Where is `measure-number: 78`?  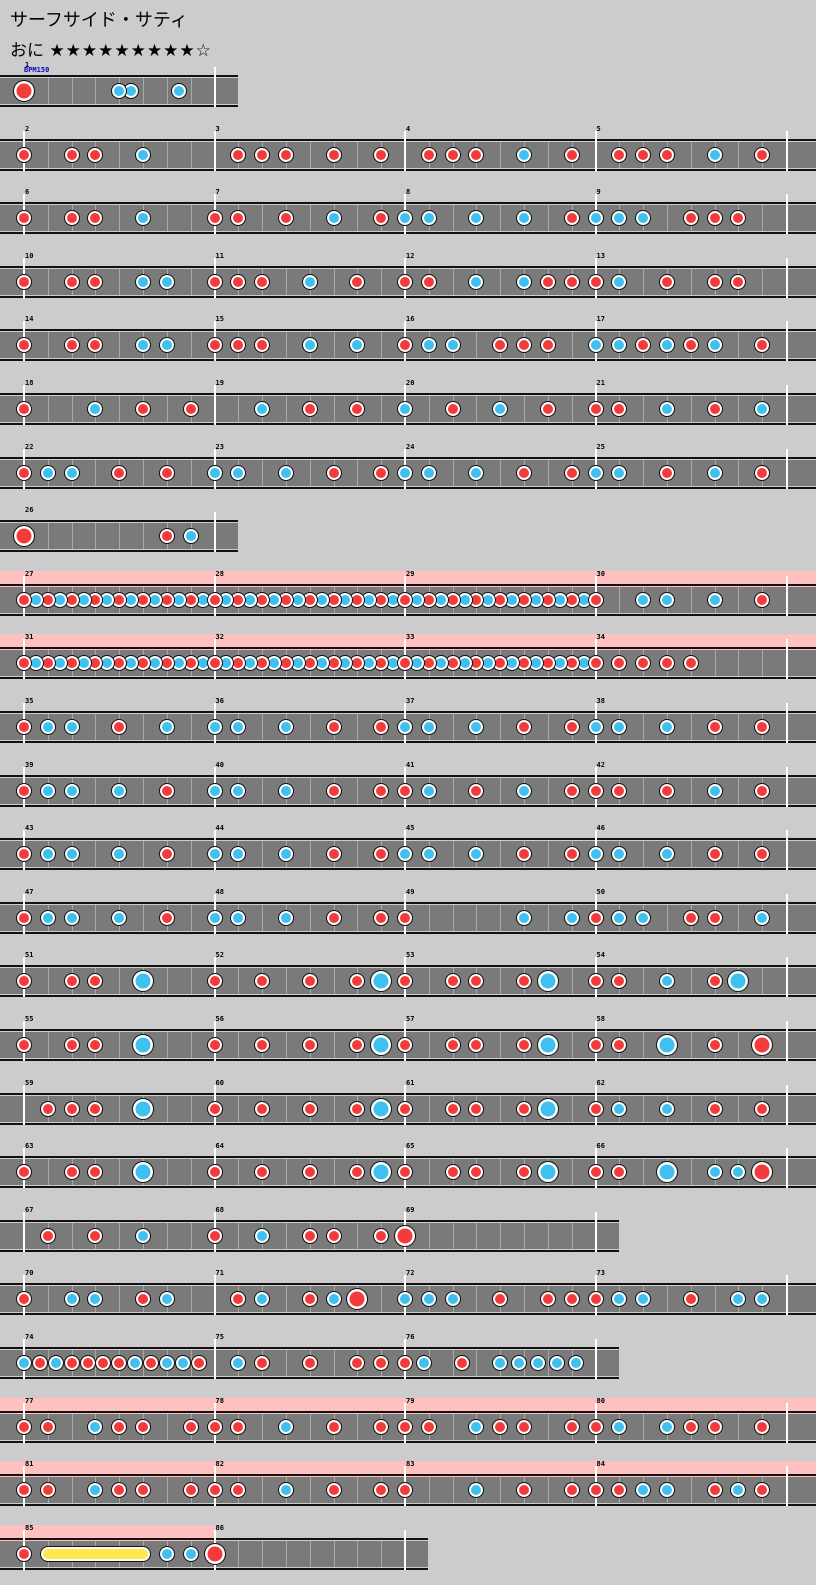
measure-number: 78 is located at coordinates (219, 1400).